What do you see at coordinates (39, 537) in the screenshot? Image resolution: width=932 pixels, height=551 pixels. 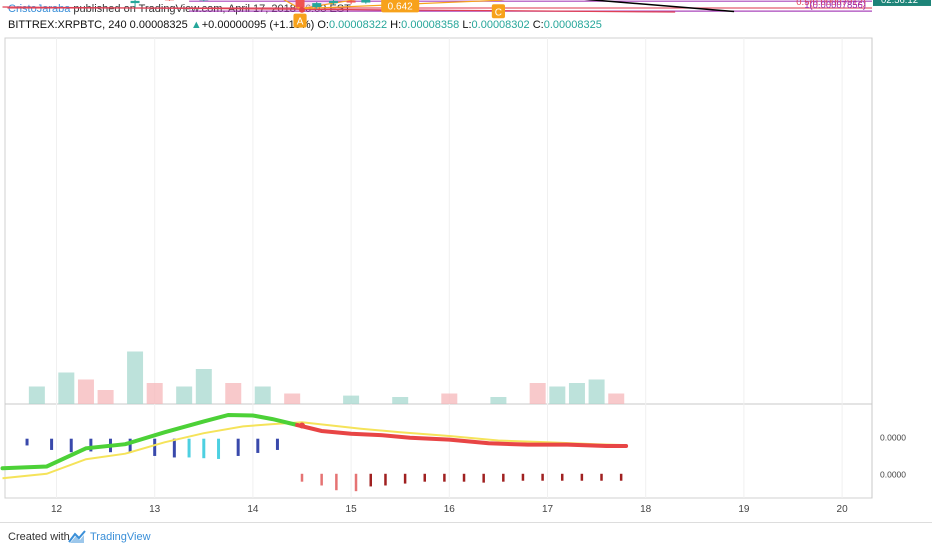 I see `created-with-text: Created with` at bounding box center [39, 537].